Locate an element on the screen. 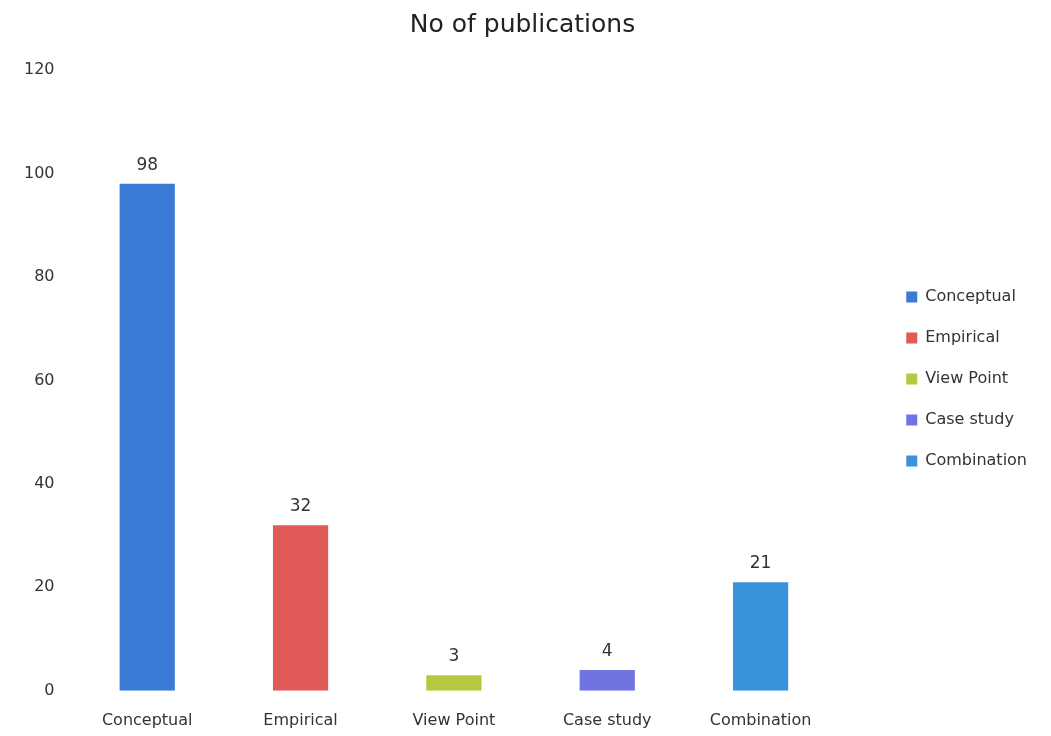 The image size is (1051, 736). y-tick-label: 20 is located at coordinates (44, 586).